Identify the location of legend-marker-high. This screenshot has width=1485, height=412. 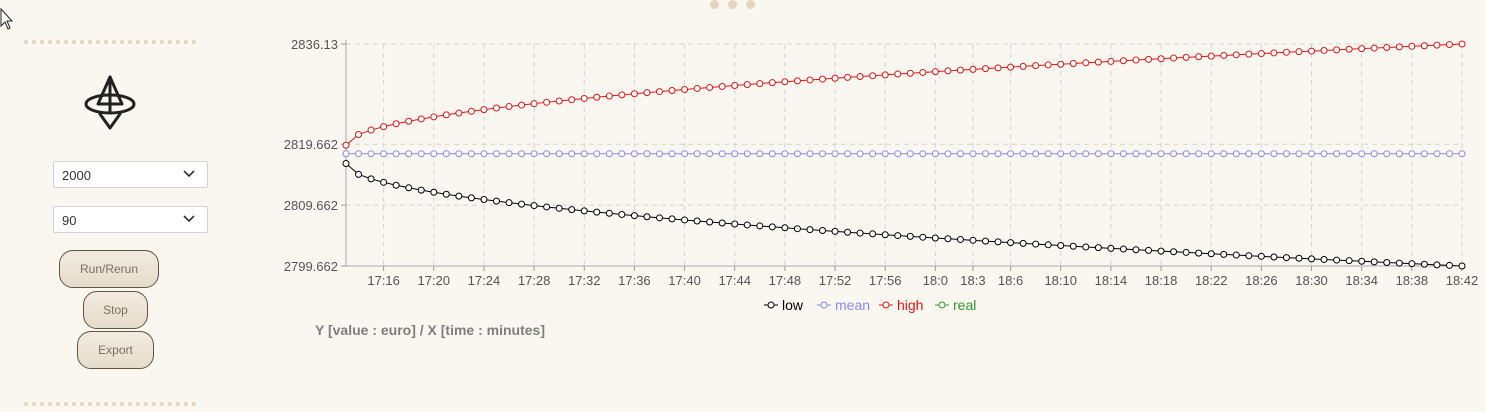
(886, 305).